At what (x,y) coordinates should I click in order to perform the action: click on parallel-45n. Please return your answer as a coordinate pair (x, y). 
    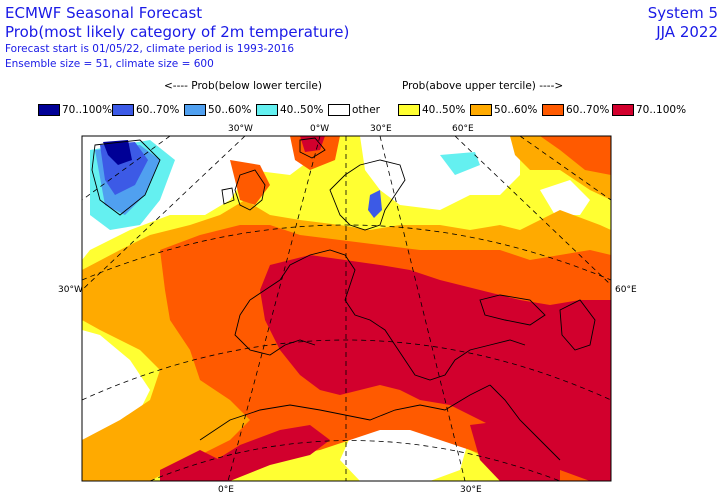
    Looking at the image, I should click on (346, 370).